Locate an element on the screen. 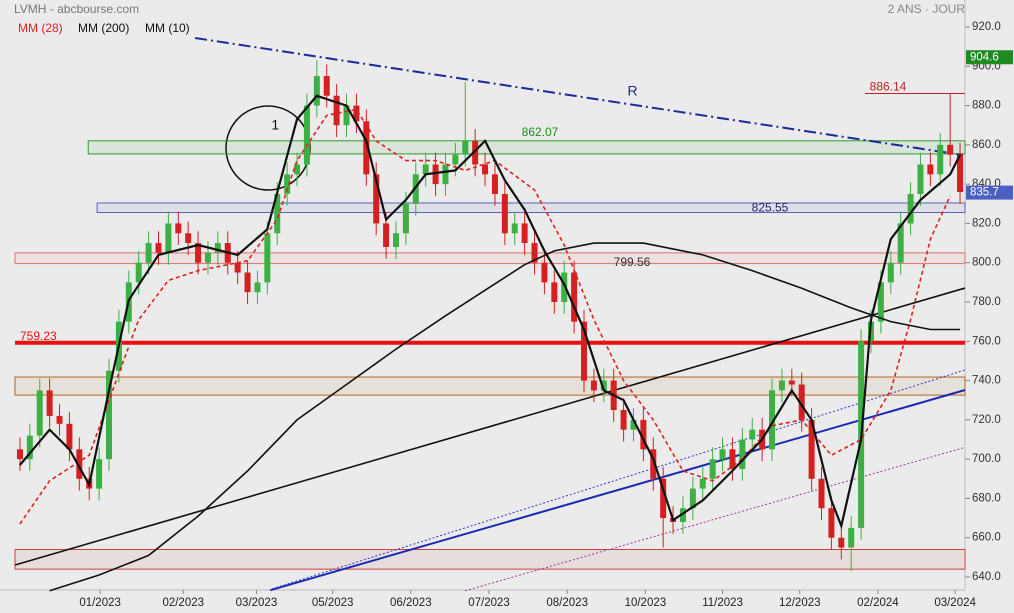 This screenshot has height=613, width=1014. x-tick-label: 06/2023 is located at coordinates (411, 603).